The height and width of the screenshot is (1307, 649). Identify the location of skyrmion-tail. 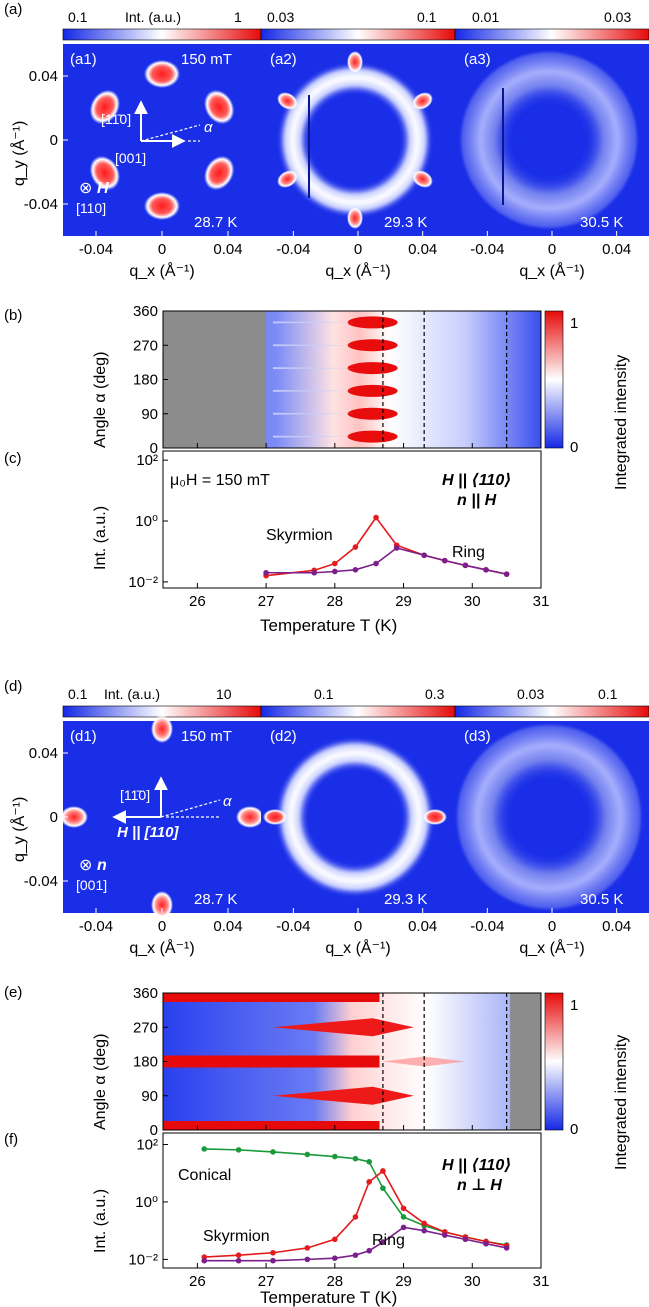
(314, 413).